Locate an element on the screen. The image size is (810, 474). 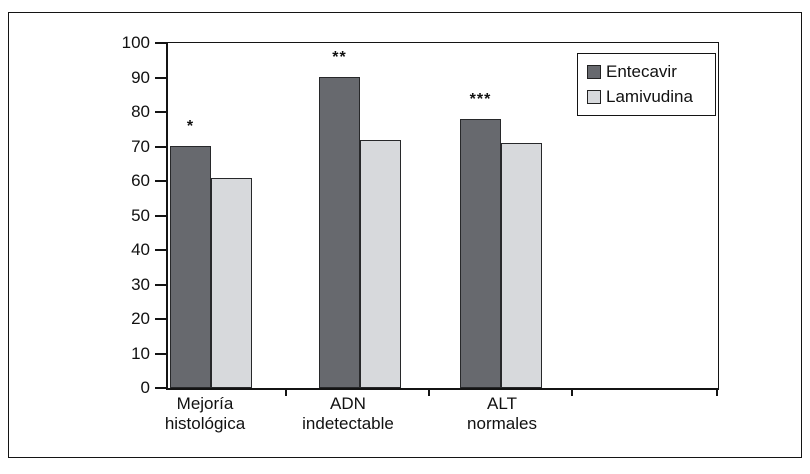
y-axis-tick-label-10: 10 is located at coordinates (140, 353).